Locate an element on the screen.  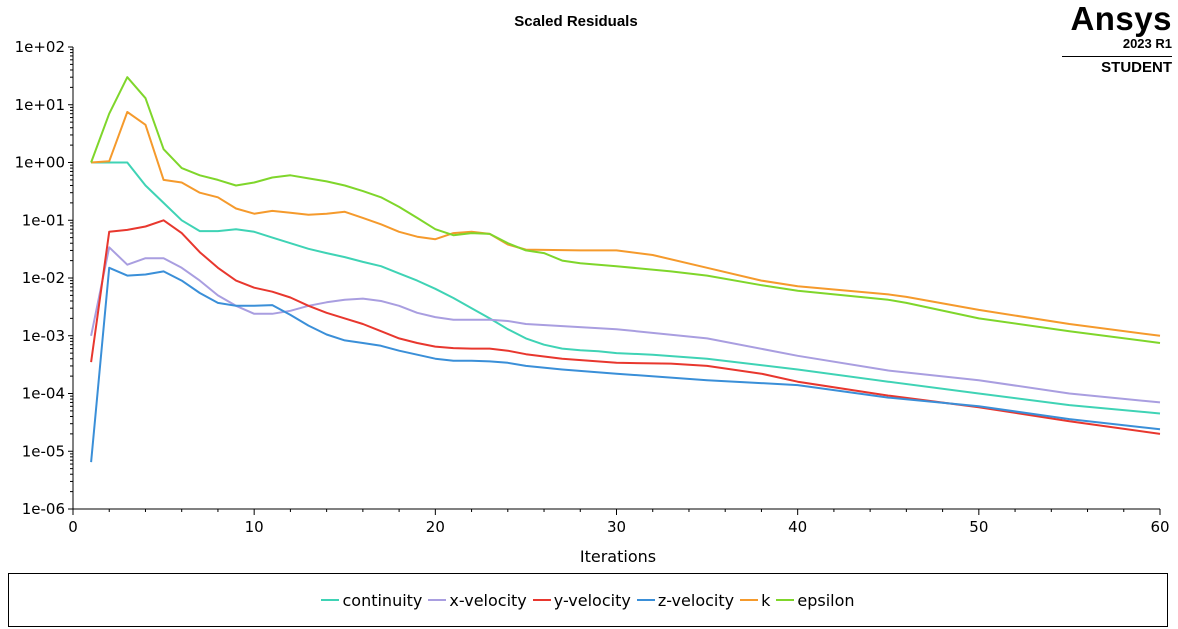
x-tick-label: 10 is located at coordinates (254, 527).